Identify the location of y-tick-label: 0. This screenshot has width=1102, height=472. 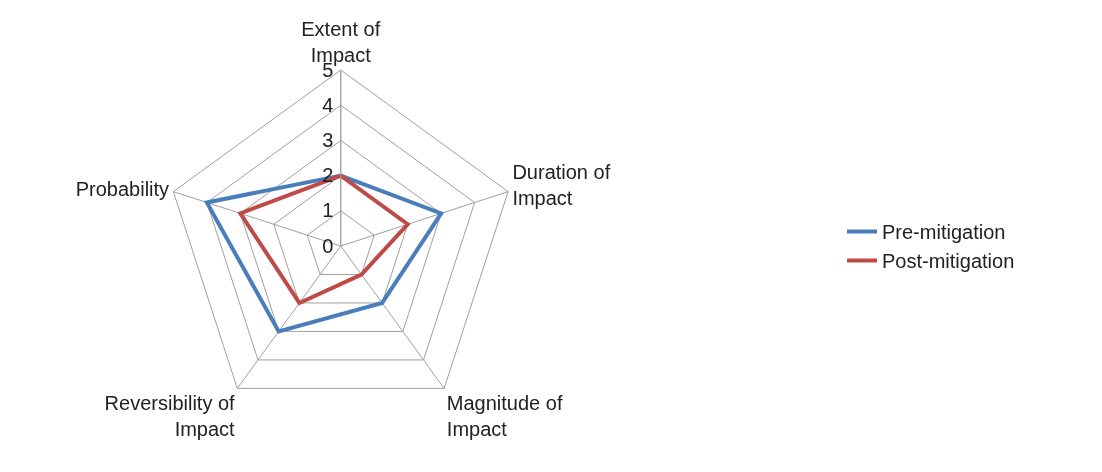
(328, 245).